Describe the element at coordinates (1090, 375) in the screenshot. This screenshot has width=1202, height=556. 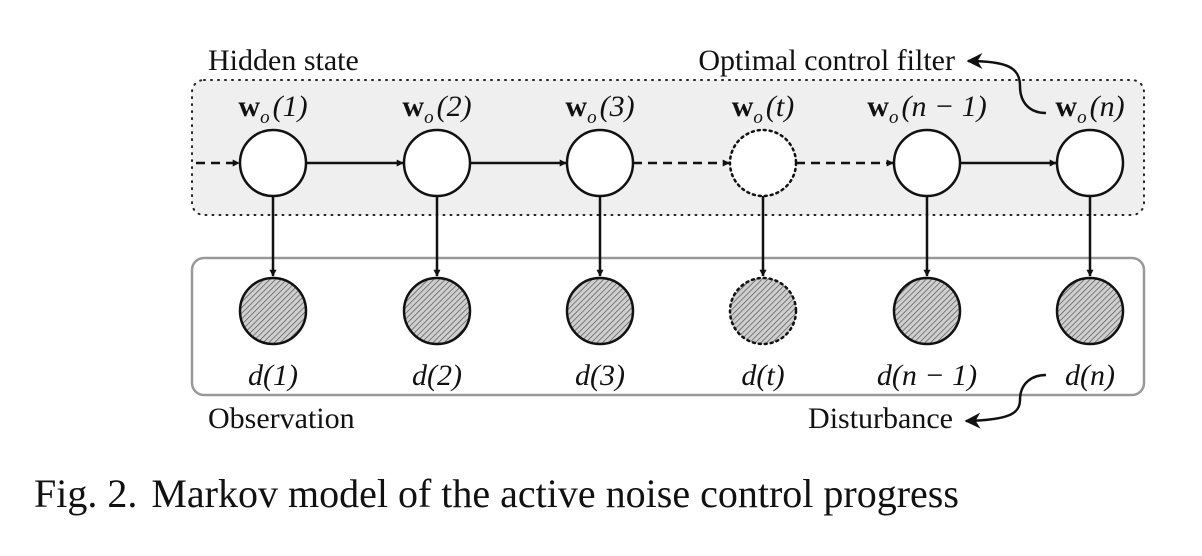
I see `observed-node-label-6: d(n)` at that location.